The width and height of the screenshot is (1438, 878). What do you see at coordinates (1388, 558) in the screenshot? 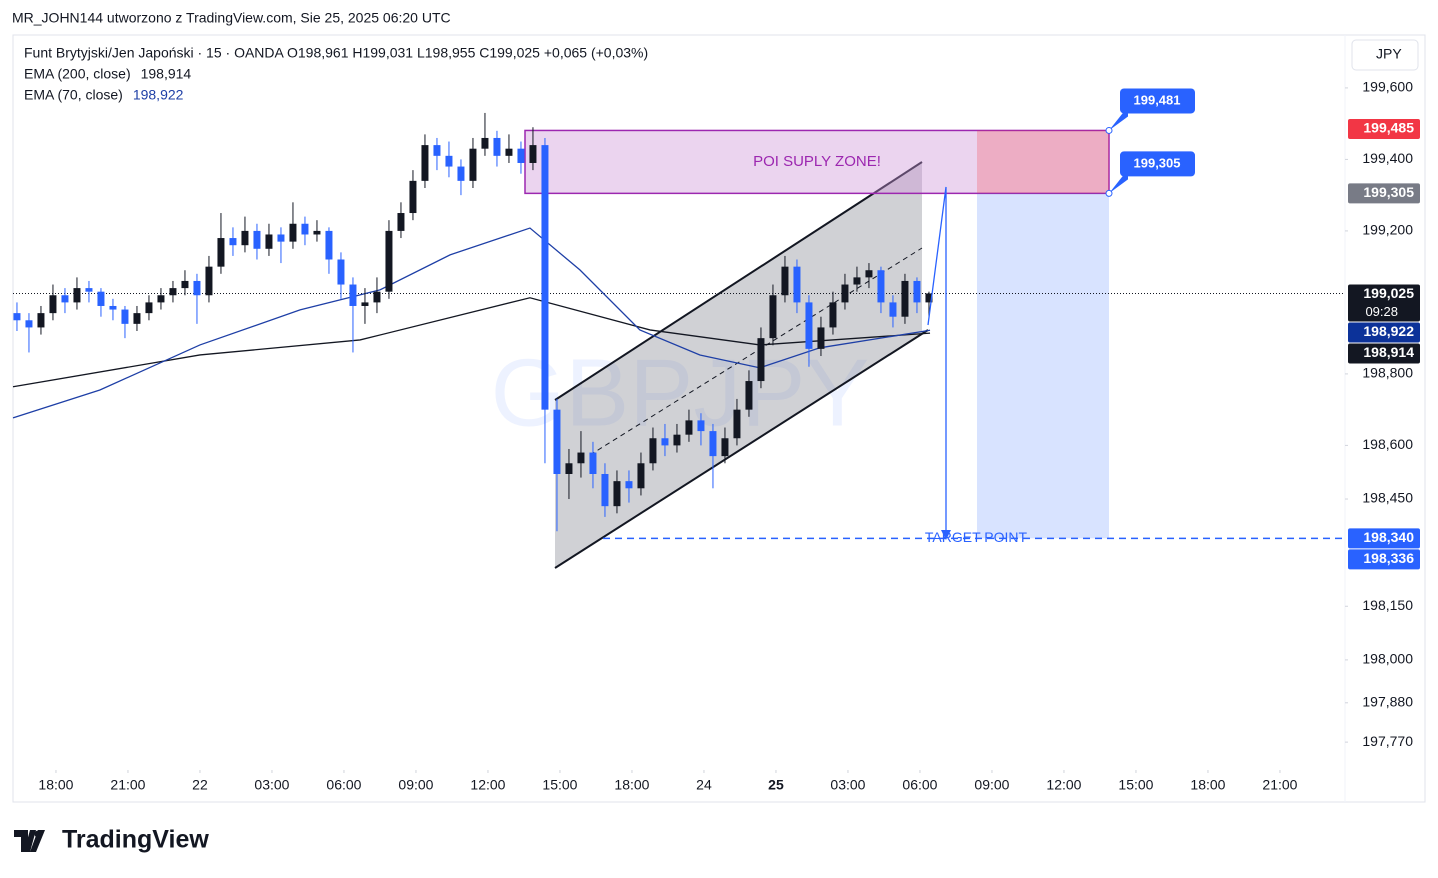
I see `price-tag-label: 198,336` at bounding box center [1388, 558].